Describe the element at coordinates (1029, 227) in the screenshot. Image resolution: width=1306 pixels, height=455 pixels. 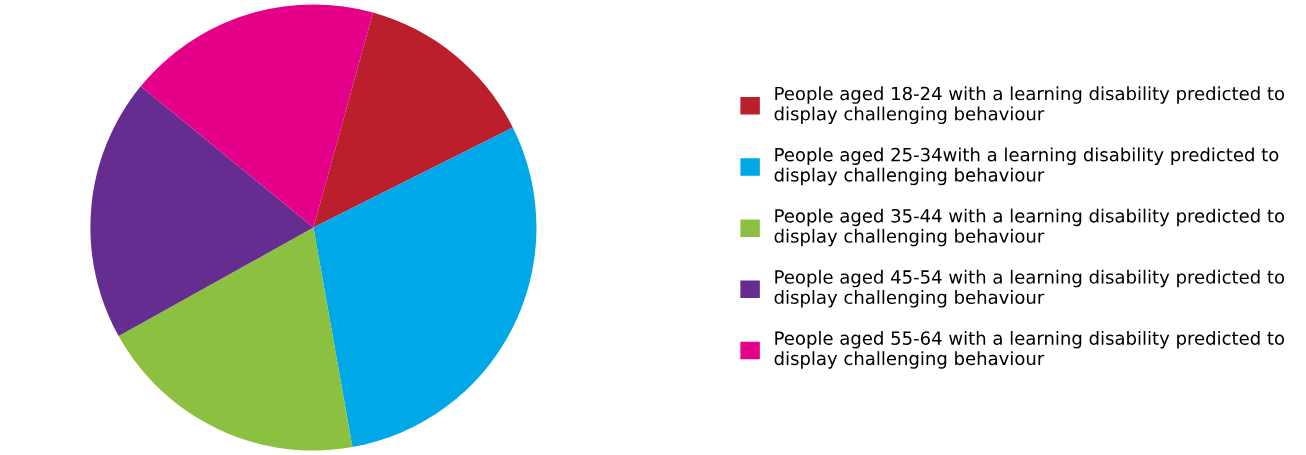
I see `legend-label: People aged 35-44 with a learning disability predicted to display challenging behaviour` at that location.